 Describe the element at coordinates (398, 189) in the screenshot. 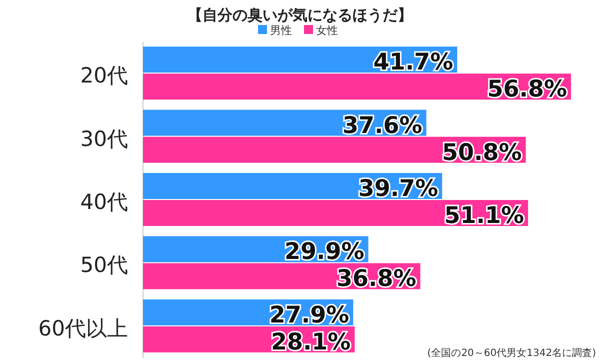

I see `data-label: 39.7%` at that location.